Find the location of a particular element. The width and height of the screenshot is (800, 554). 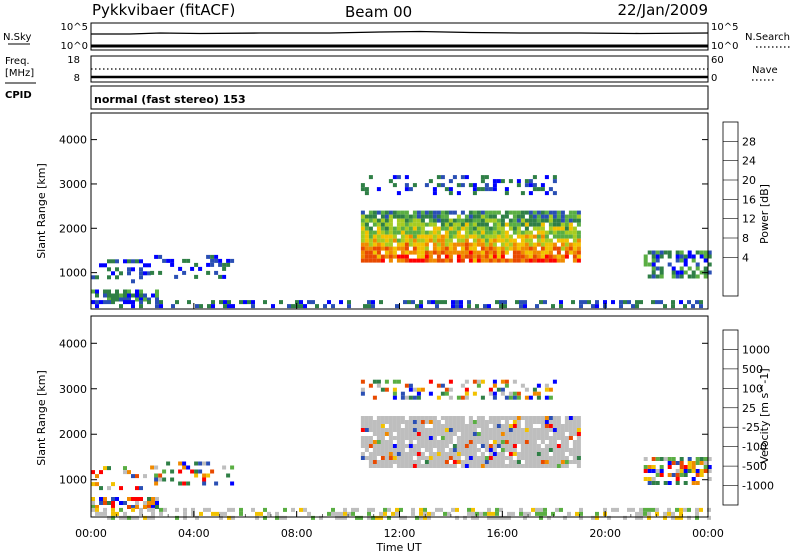

nsearch-label: N.Search is located at coordinates (767, 37).